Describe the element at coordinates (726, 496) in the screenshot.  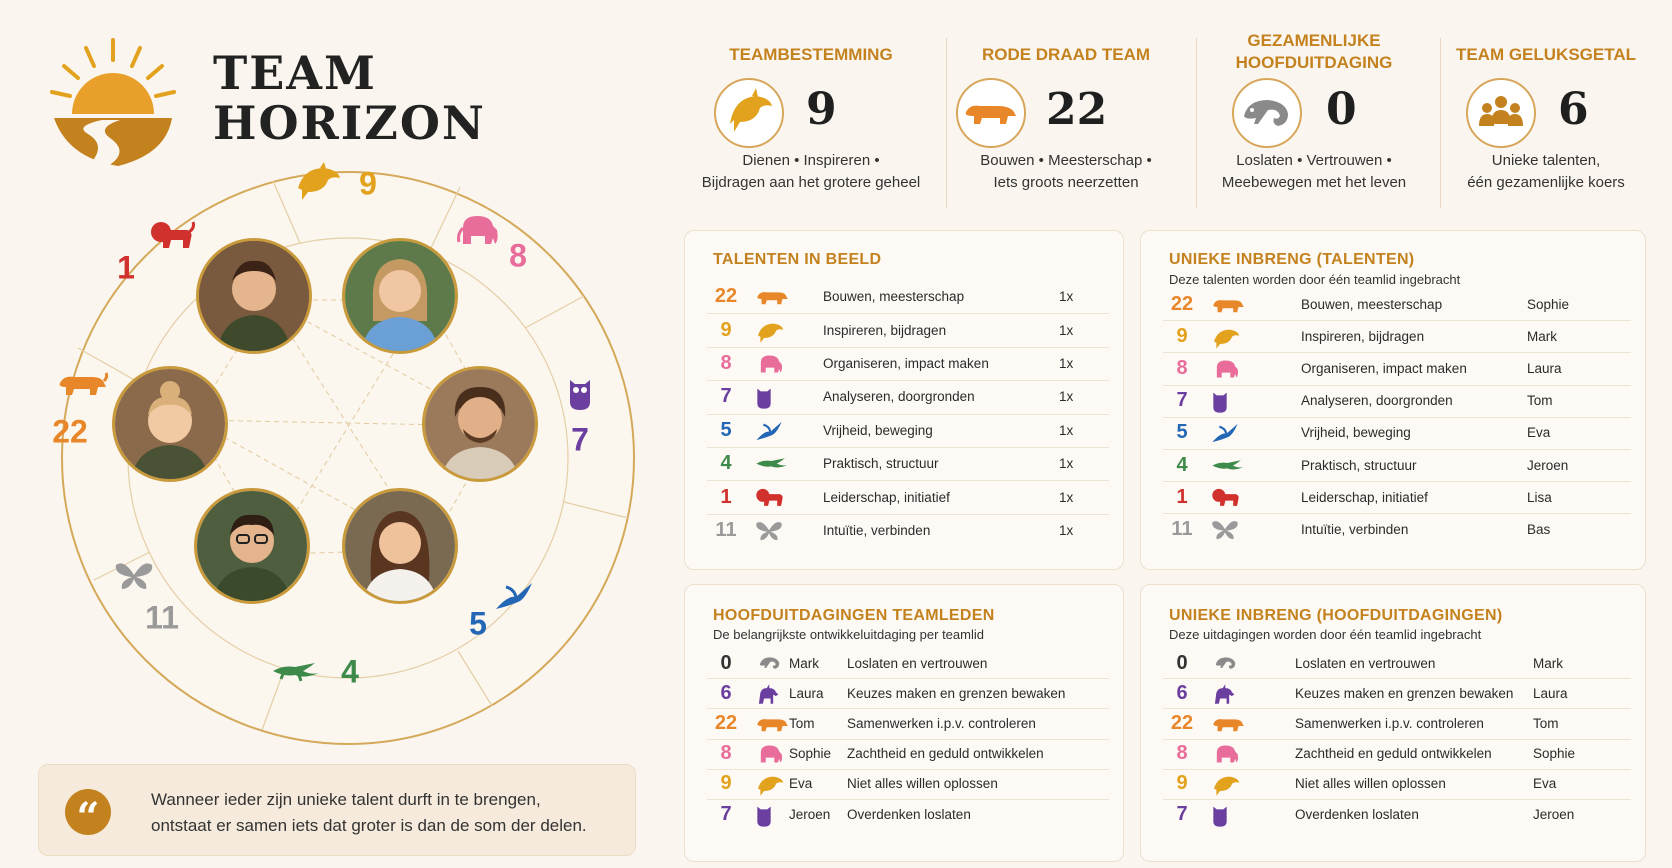
I see `row-number: 1` at that location.